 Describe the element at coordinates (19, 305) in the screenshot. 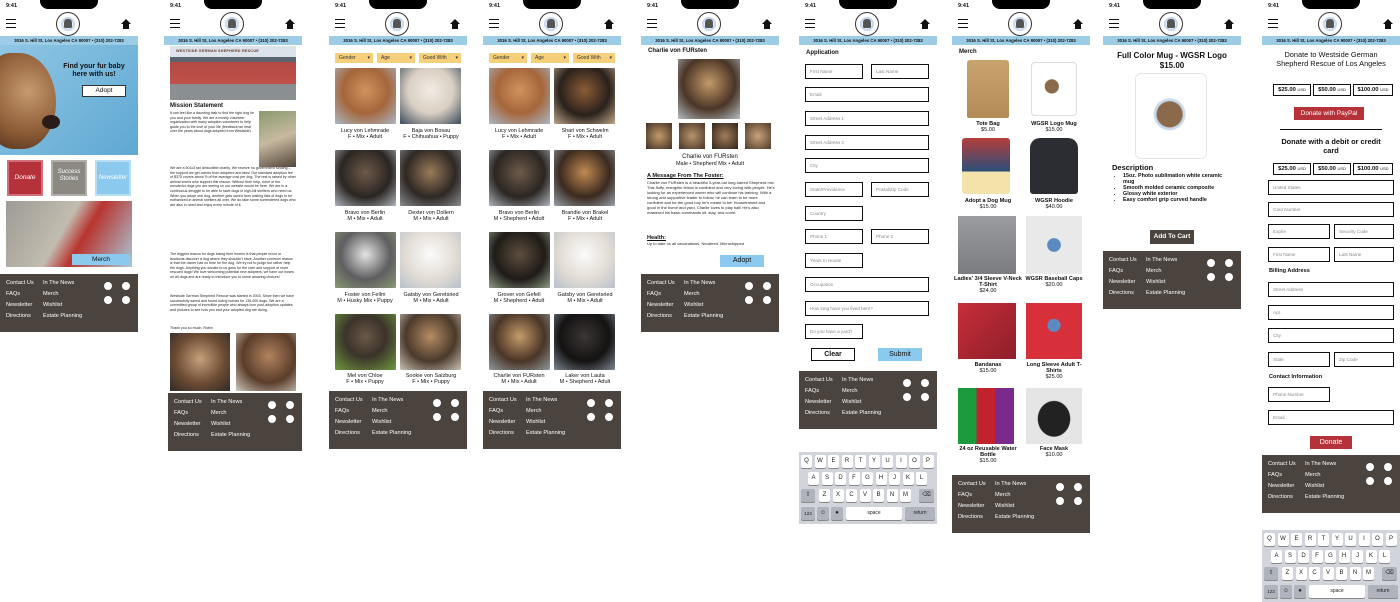

I see `footer-newsletter: Newsletter` at that location.